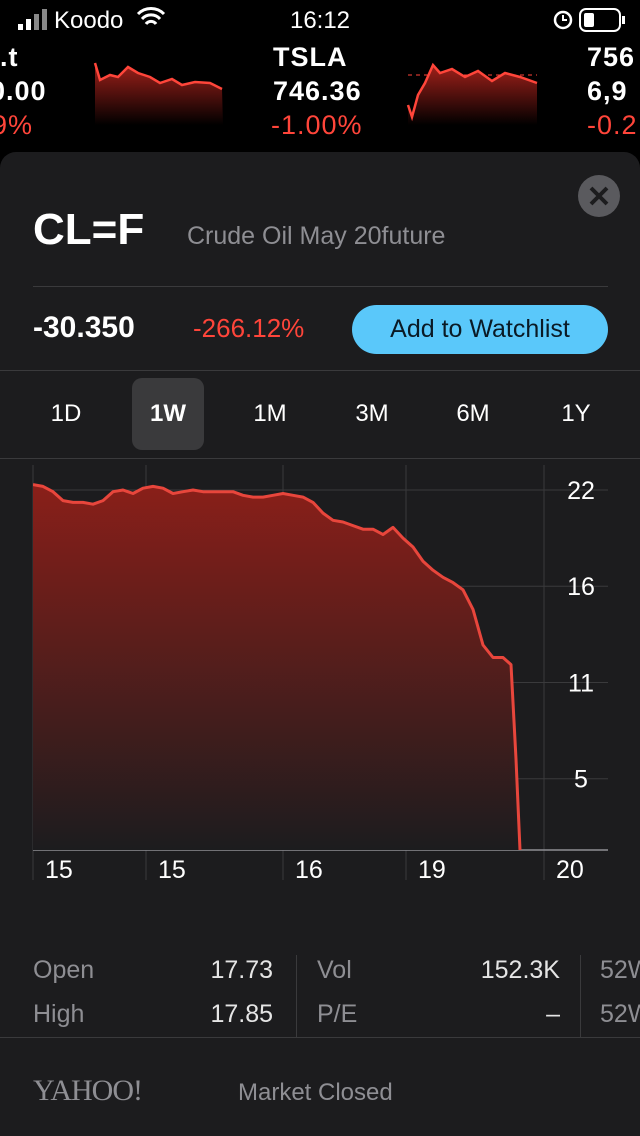 The height and width of the screenshot is (1136, 640). What do you see at coordinates (320, 414) in the screenshot?
I see `range-tabs: 1D 1W 1M 3M 6M 1Y` at bounding box center [320, 414].